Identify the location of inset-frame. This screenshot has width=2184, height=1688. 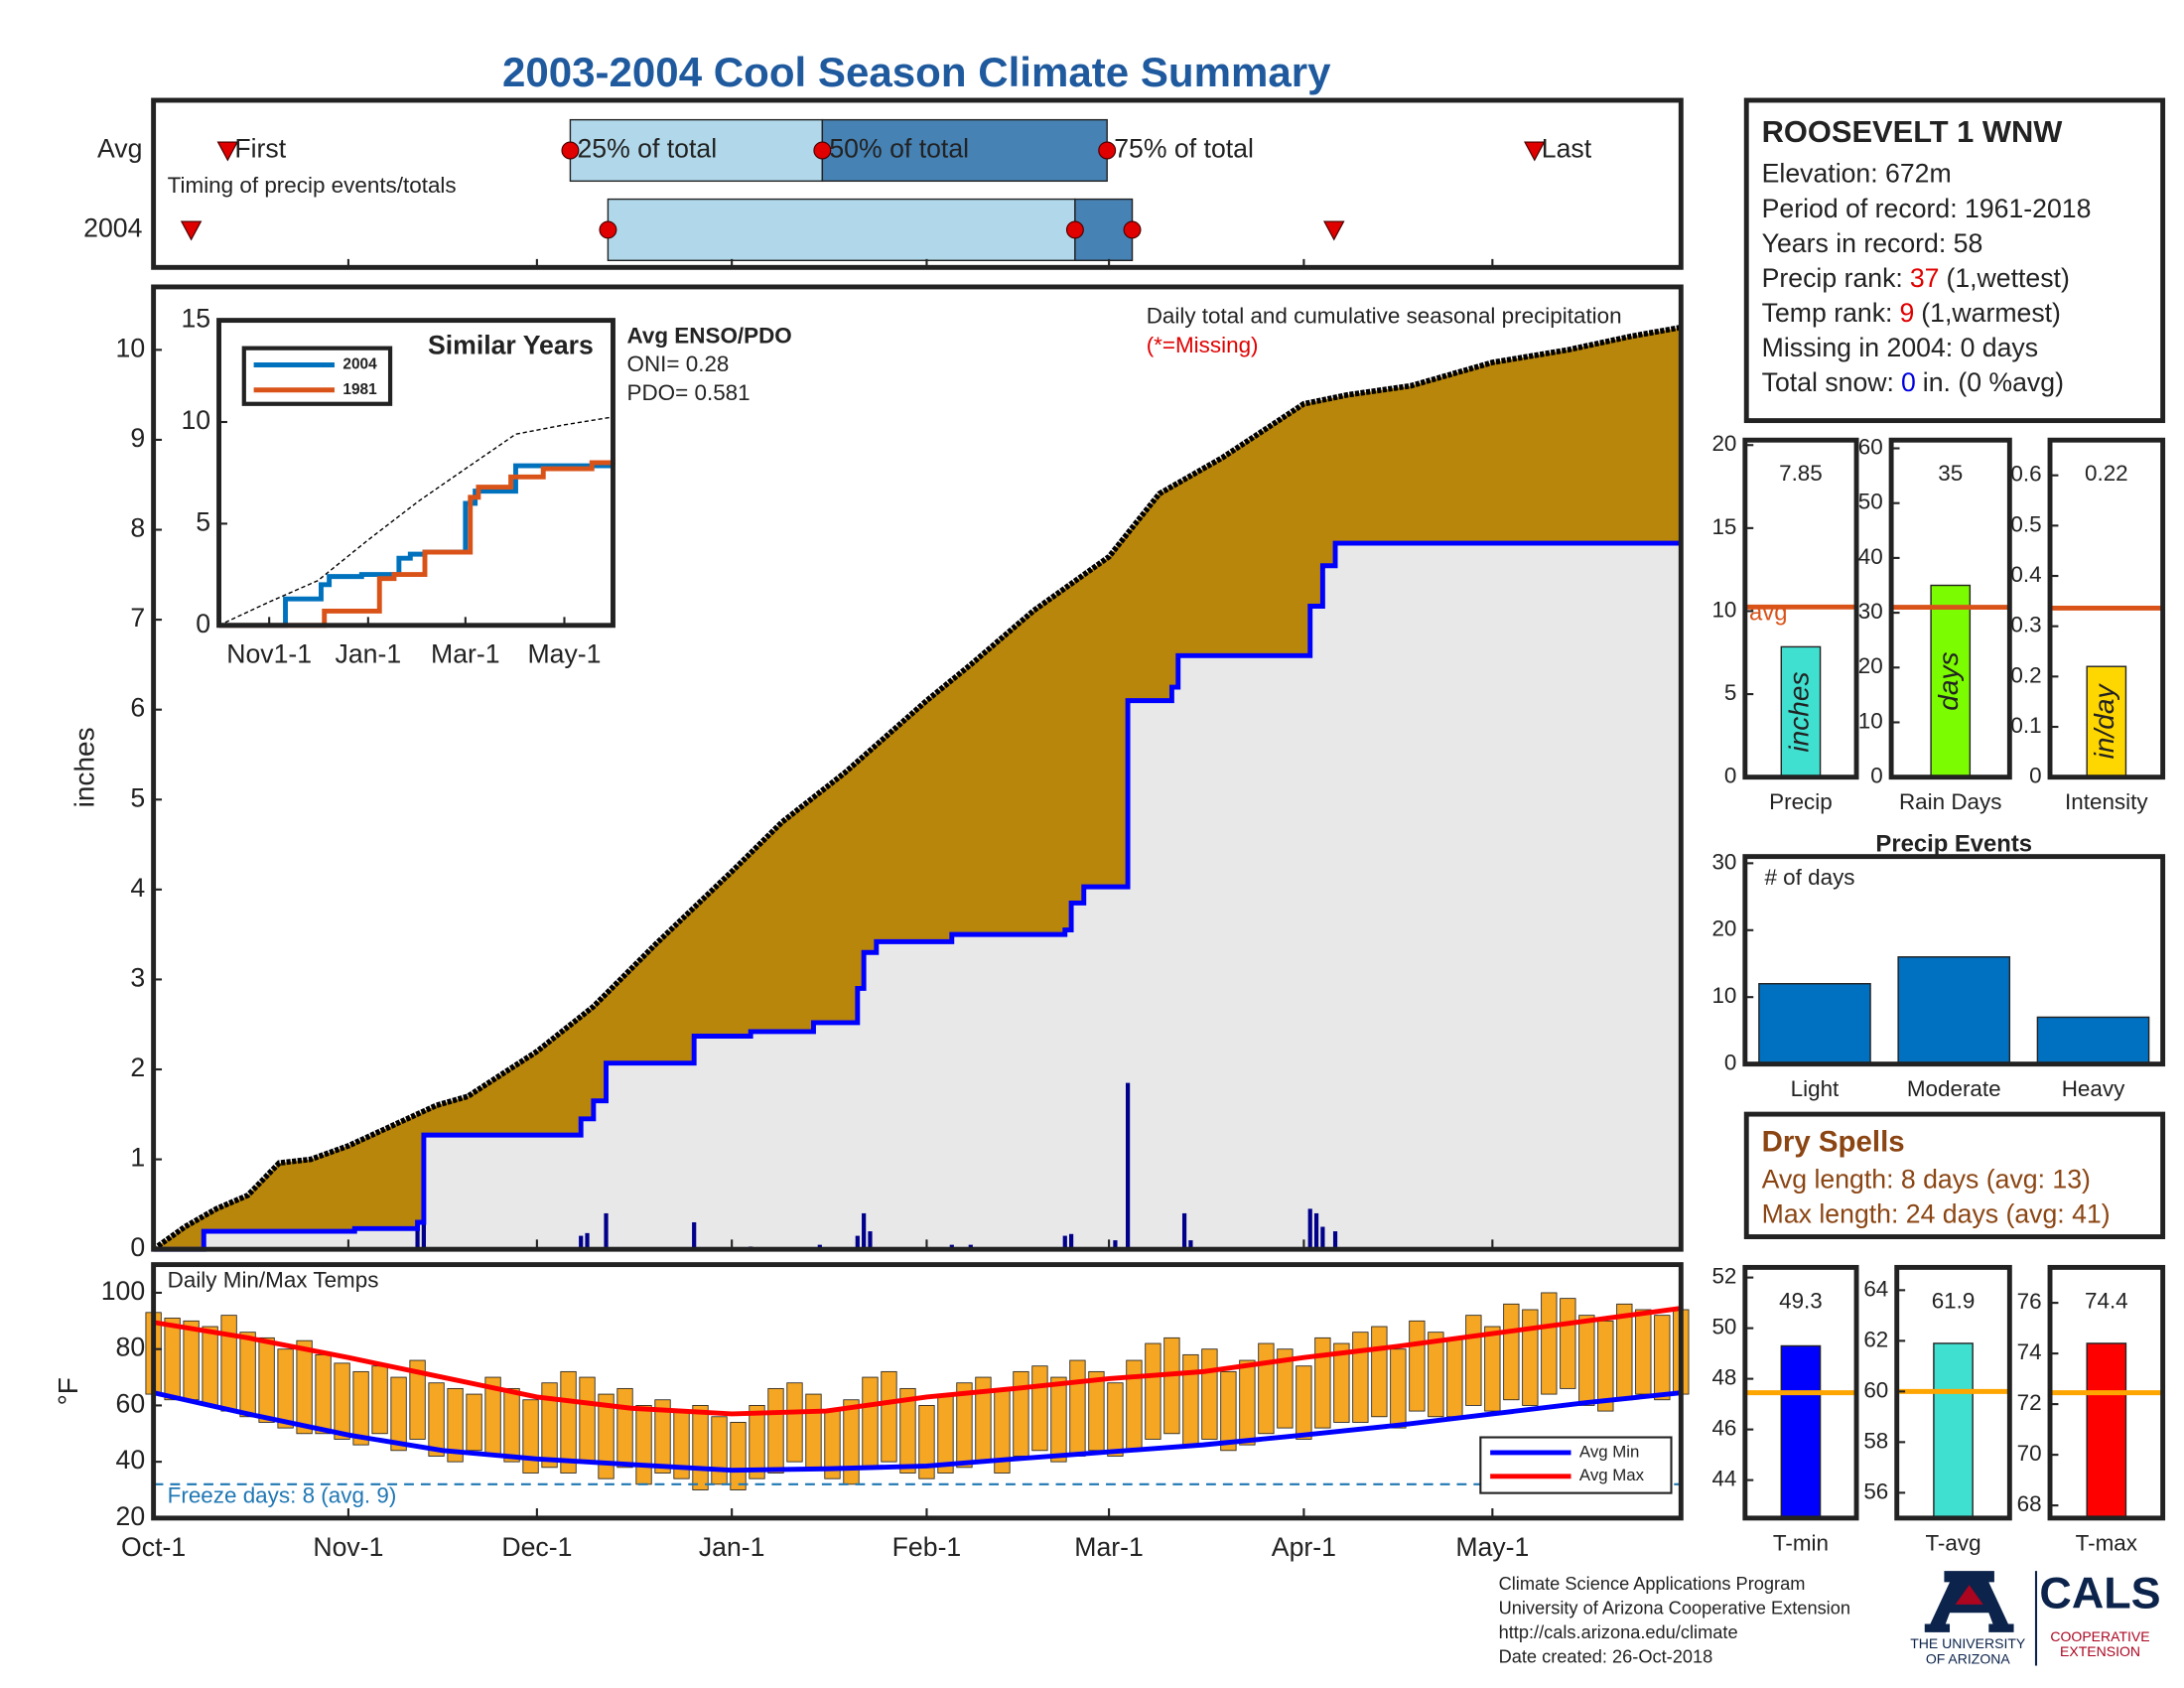
(415, 473).